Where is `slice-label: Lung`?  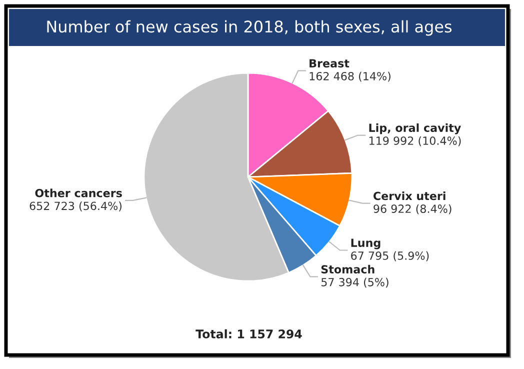
slice-label: Lung is located at coordinates (365, 244).